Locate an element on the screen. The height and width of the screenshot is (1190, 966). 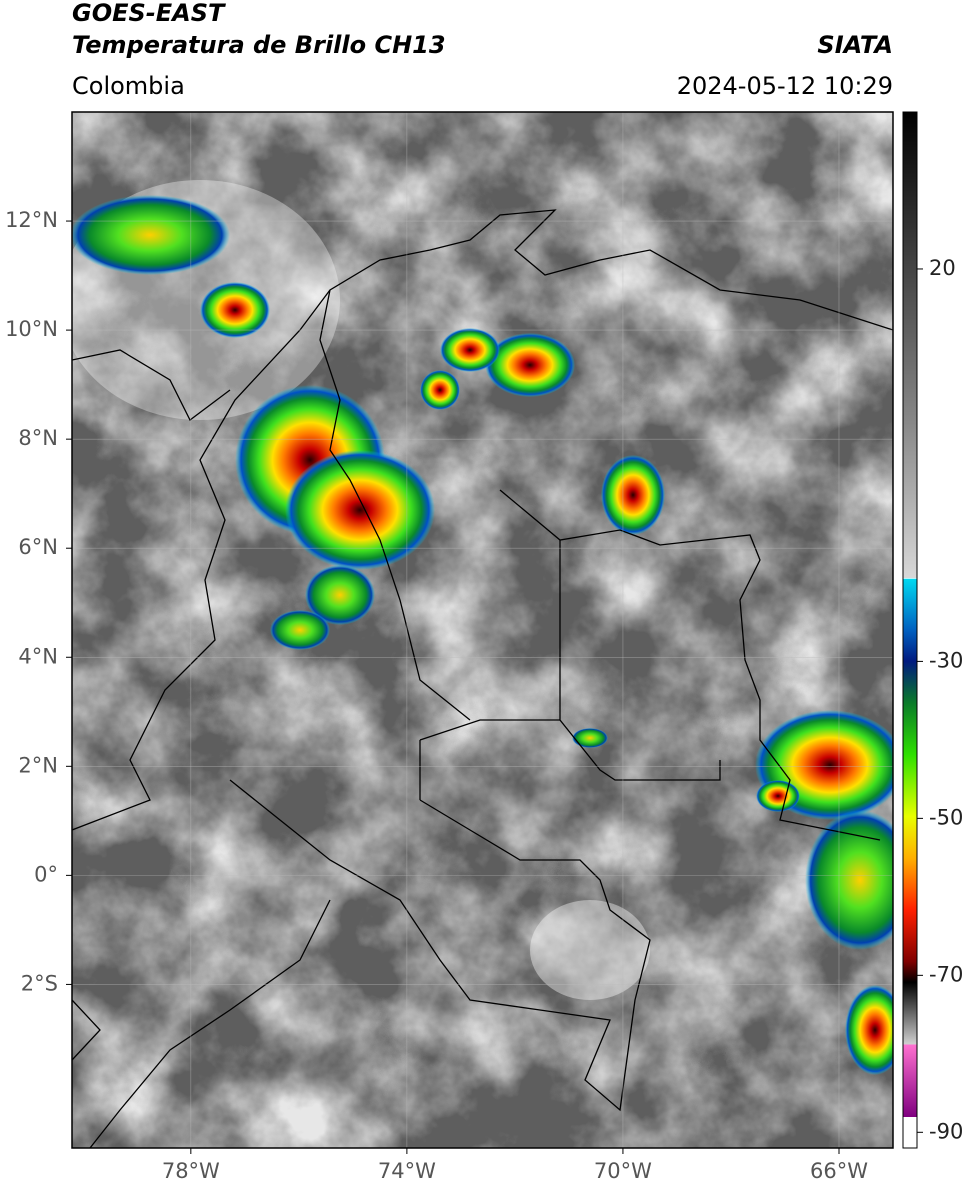
source: SIATA is located at coordinates (855, 45).